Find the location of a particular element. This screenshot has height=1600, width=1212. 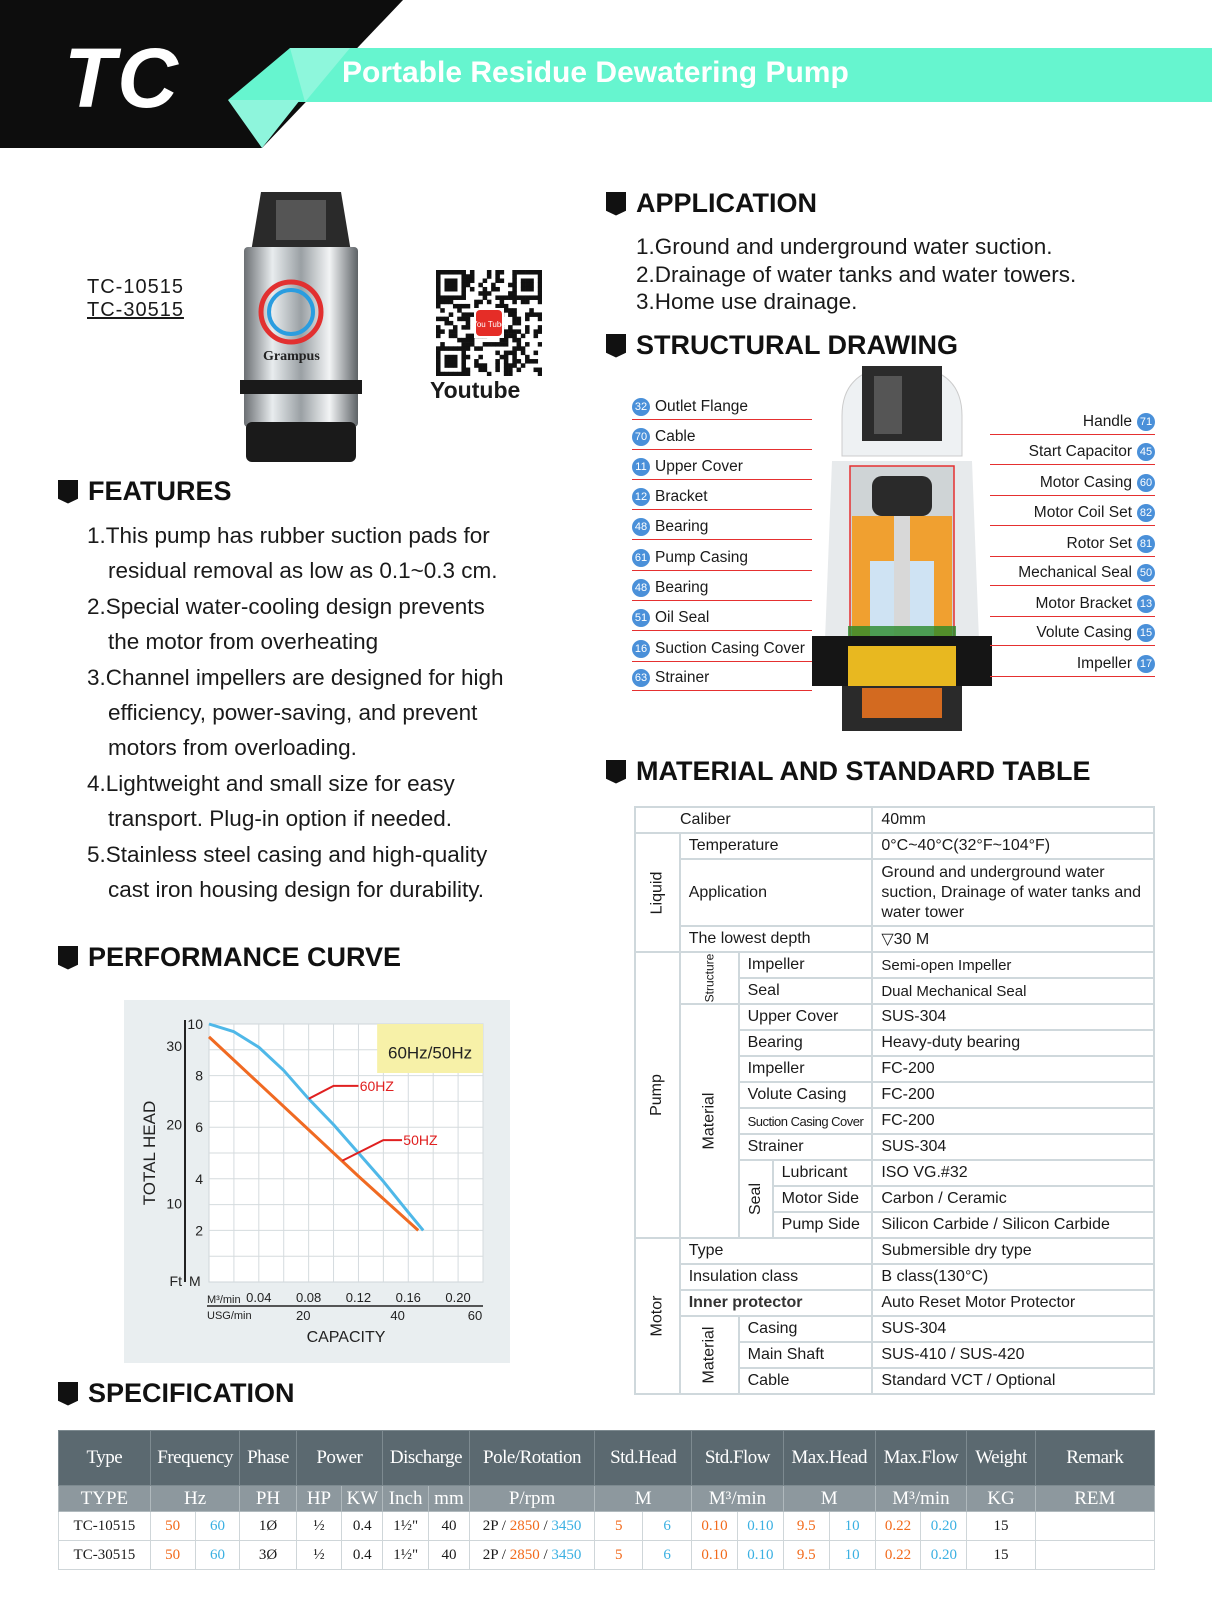

part-label: Handle 71 is located at coordinates (1072, 422).